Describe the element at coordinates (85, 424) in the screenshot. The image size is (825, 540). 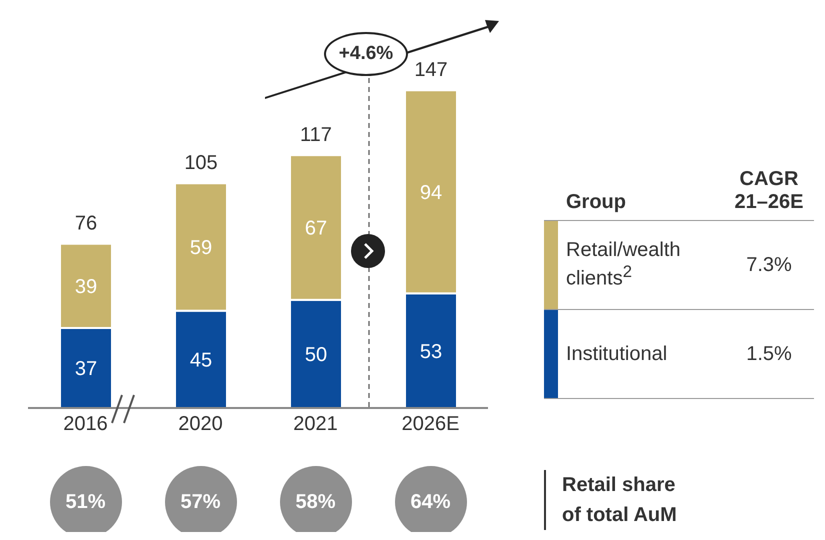
I see `x-tick-label: 2016` at that location.